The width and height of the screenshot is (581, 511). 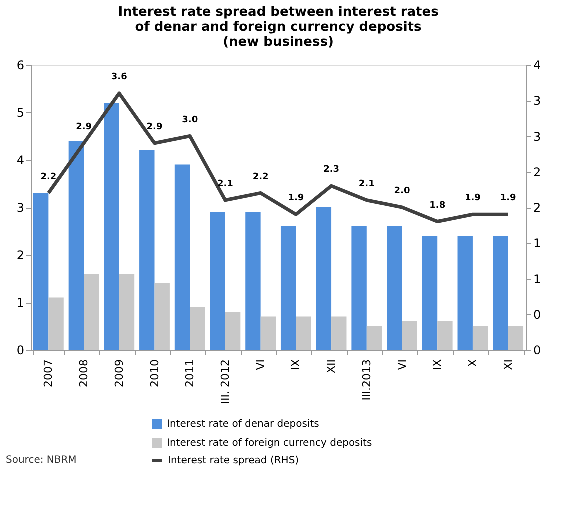 I want to click on data-label: 1.8, so click(x=438, y=205).